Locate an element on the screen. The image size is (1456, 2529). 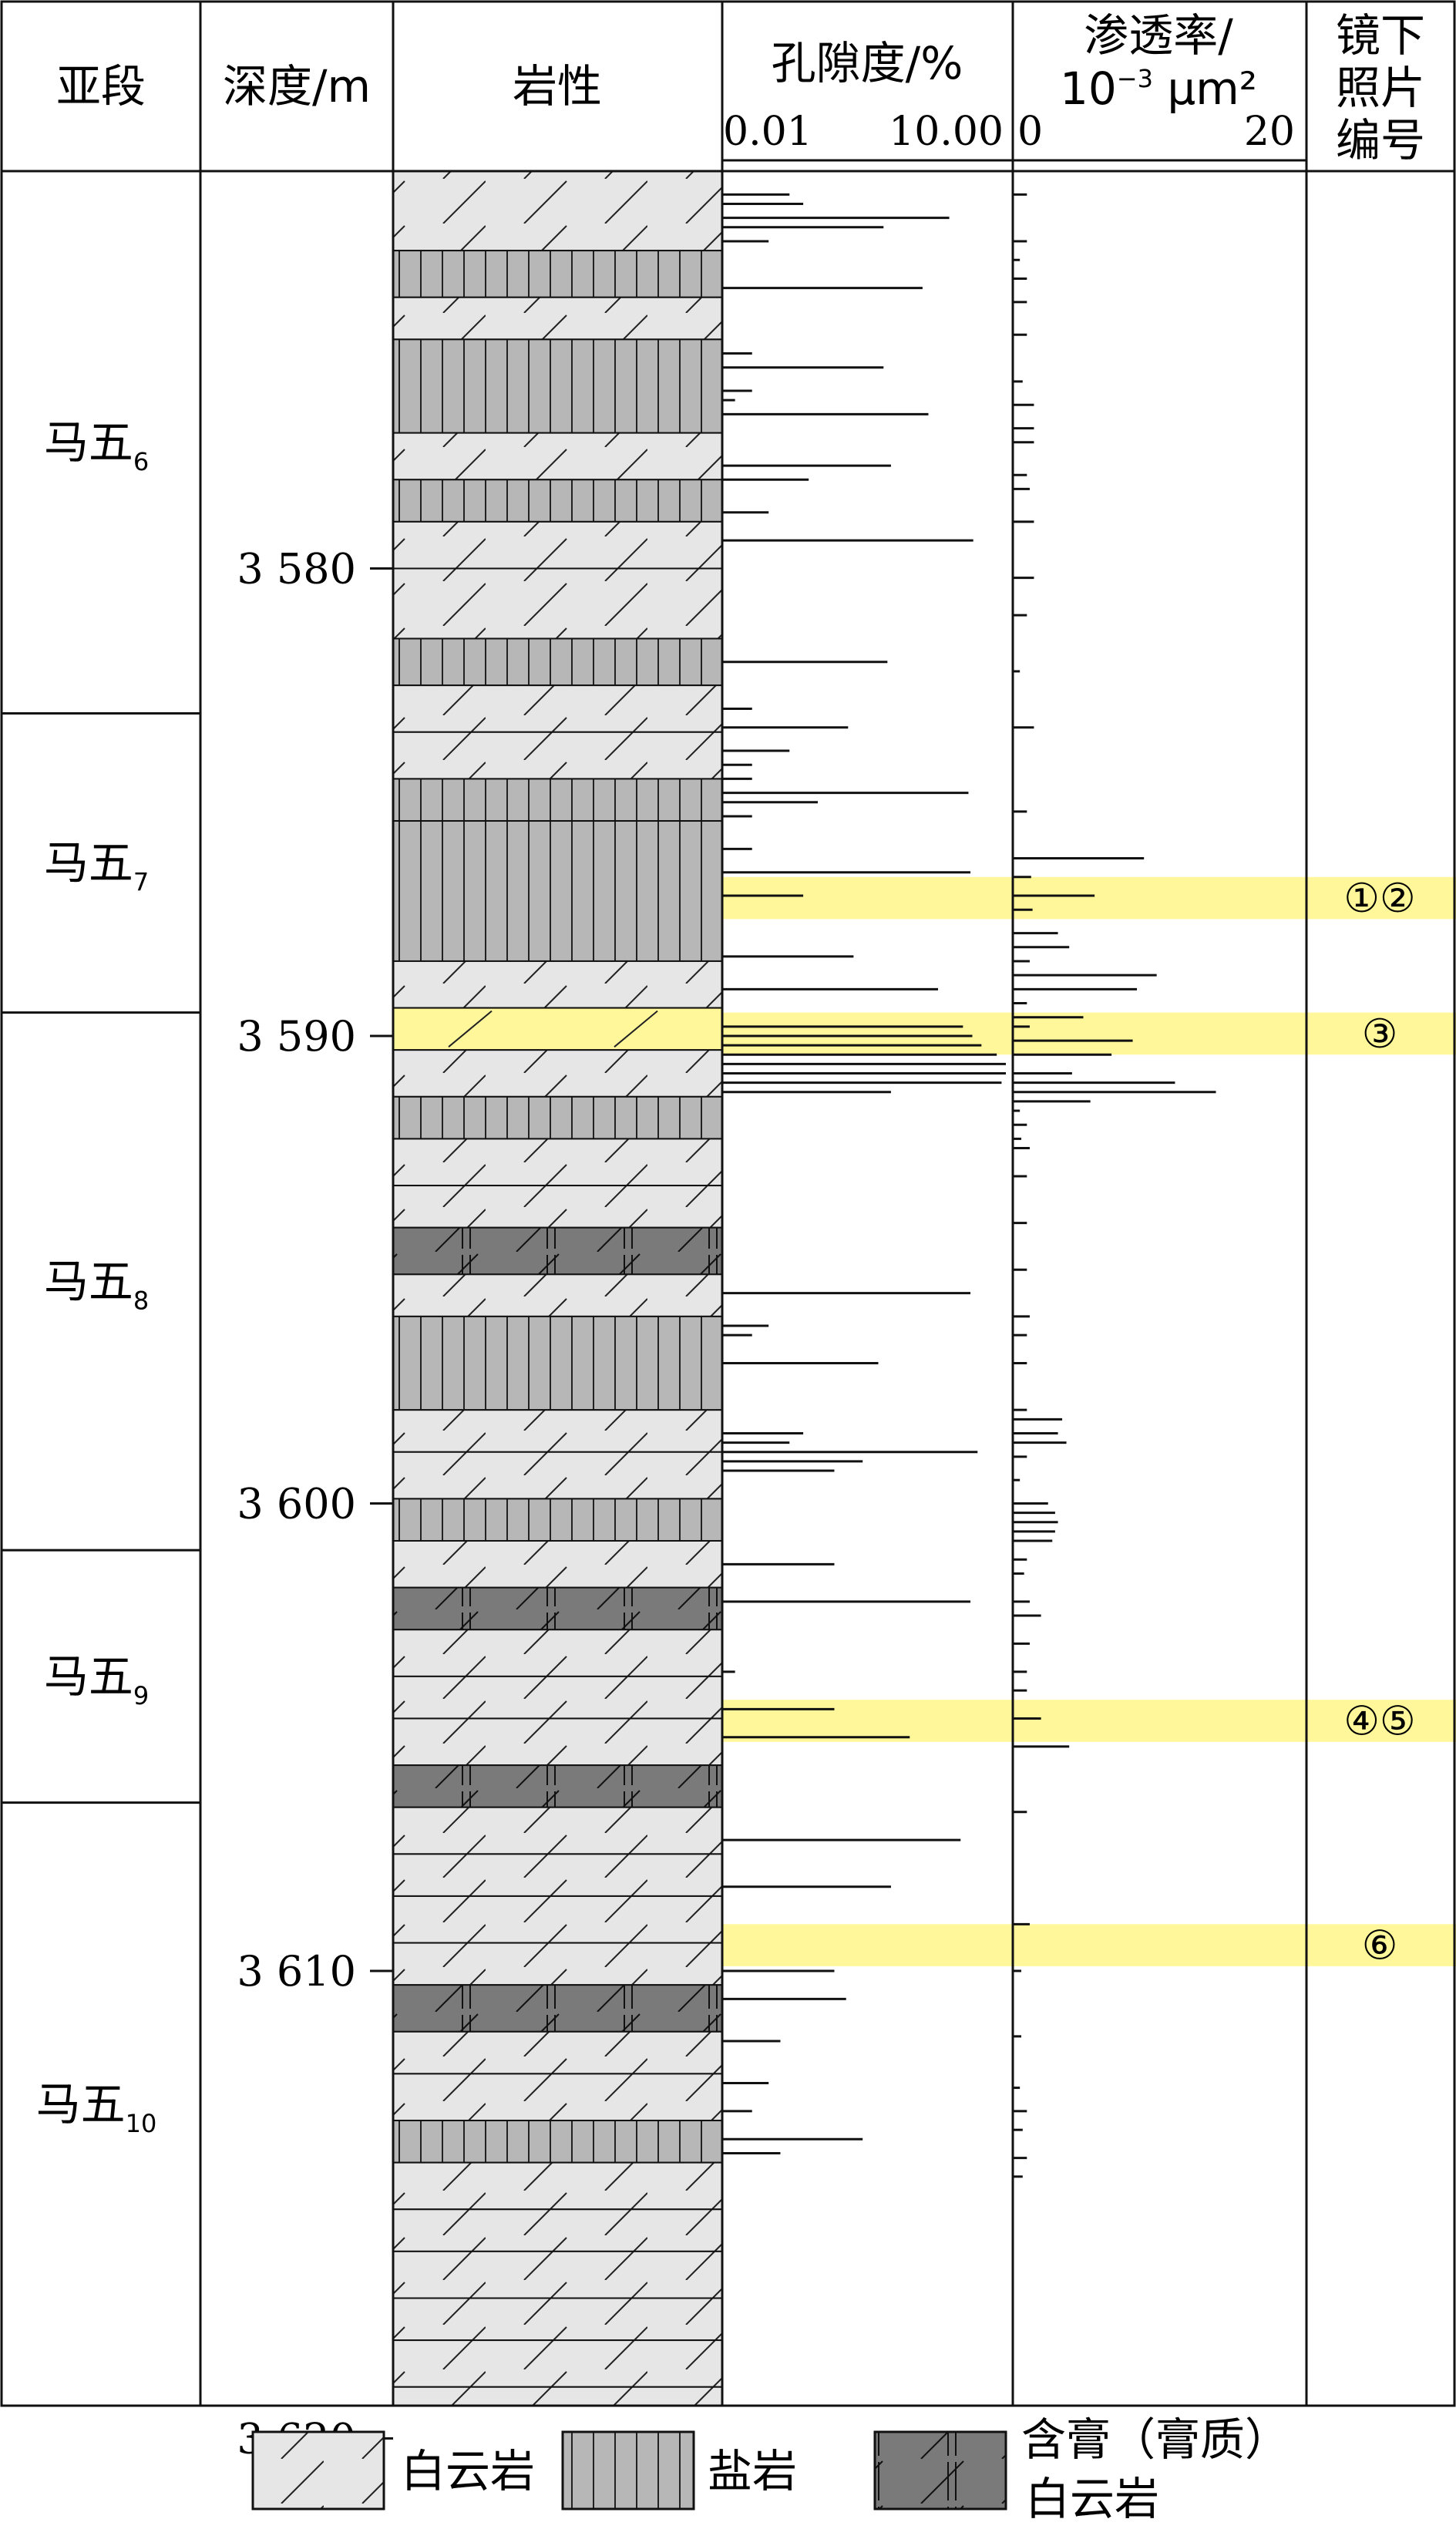
legend: 白云岩 盐岩 含膏（膏质） 白云岩 is located at coordinates (770, 2469).